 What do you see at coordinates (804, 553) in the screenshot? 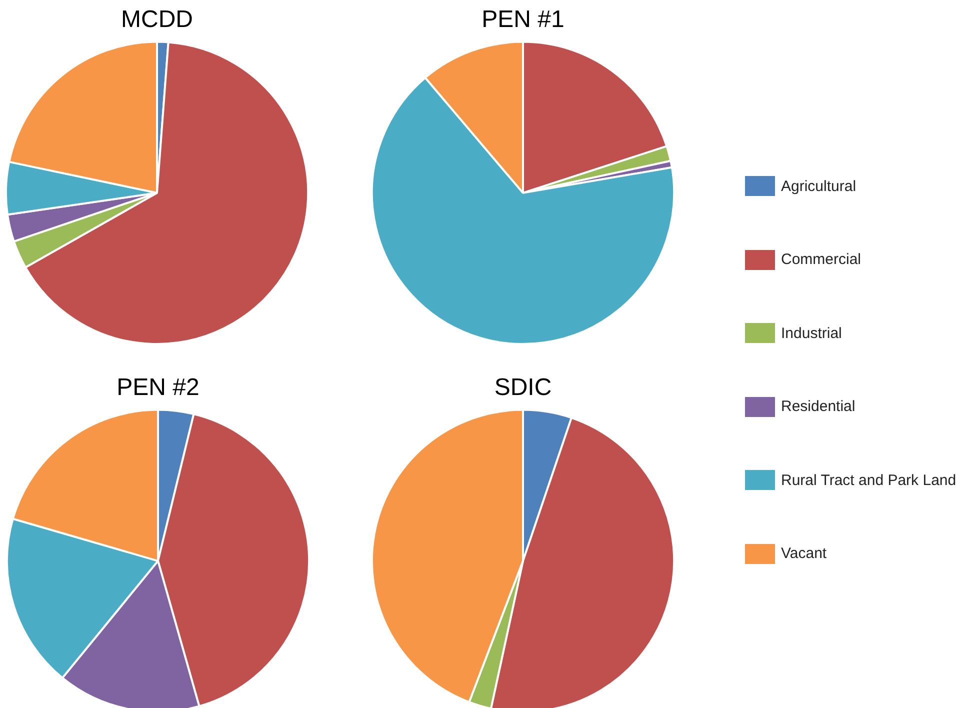
I see `legend-label: Vacant` at bounding box center [804, 553].